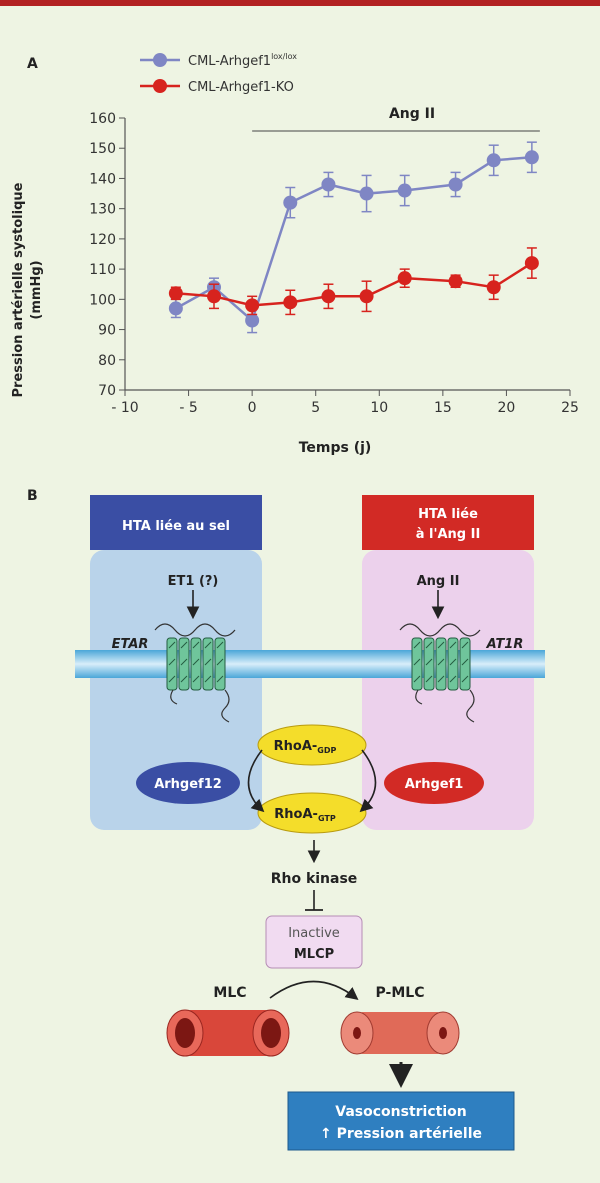  Describe the element at coordinates (102, 179) in the screenshot. I see `y-tick-label: 140` at that location.